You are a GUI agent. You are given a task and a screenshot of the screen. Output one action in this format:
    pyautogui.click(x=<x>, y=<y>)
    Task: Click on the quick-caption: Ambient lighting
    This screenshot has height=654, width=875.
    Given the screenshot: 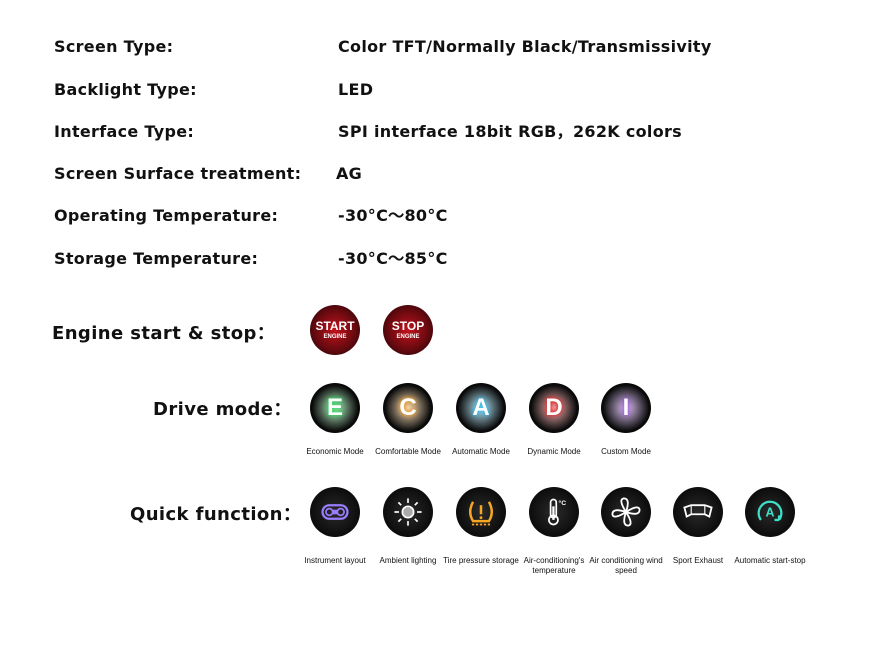 What is the action you would take?
    pyautogui.click(x=408, y=560)
    